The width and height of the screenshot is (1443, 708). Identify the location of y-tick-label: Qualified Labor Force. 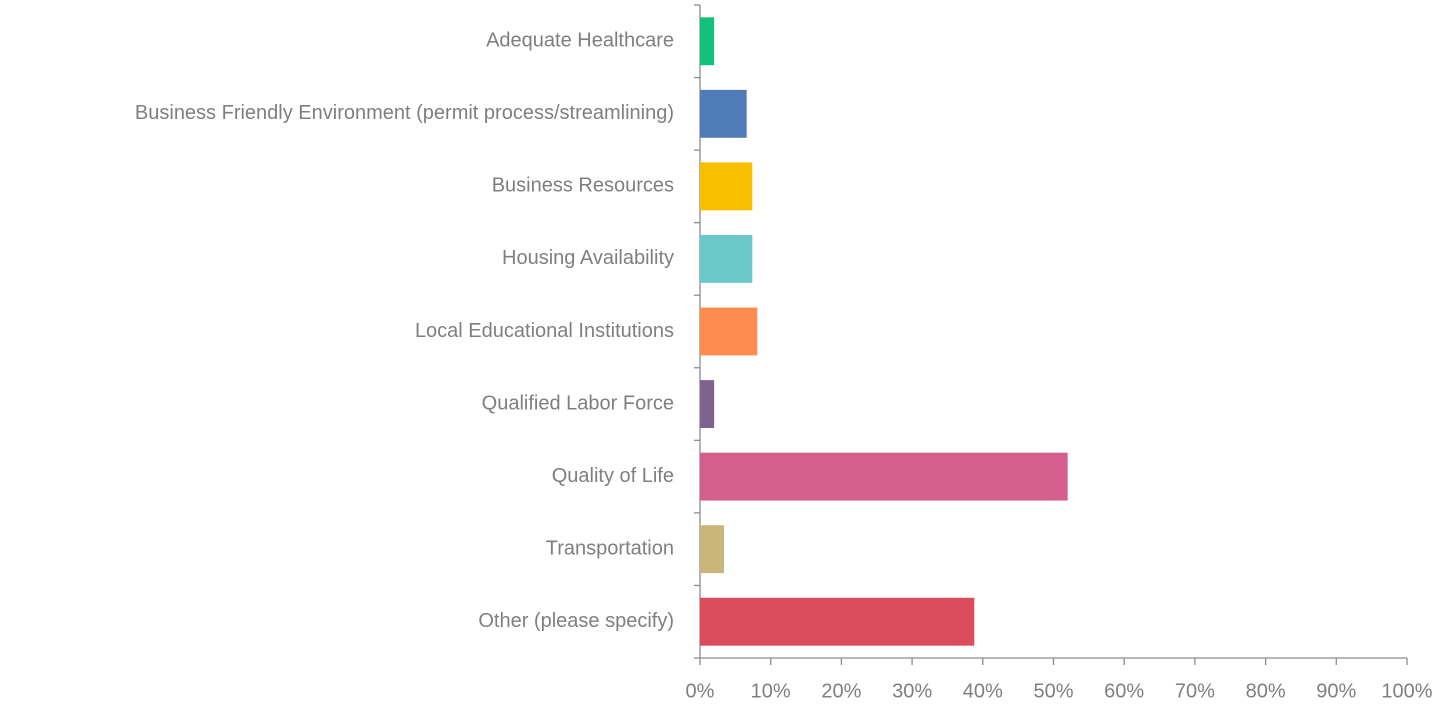
(578, 403).